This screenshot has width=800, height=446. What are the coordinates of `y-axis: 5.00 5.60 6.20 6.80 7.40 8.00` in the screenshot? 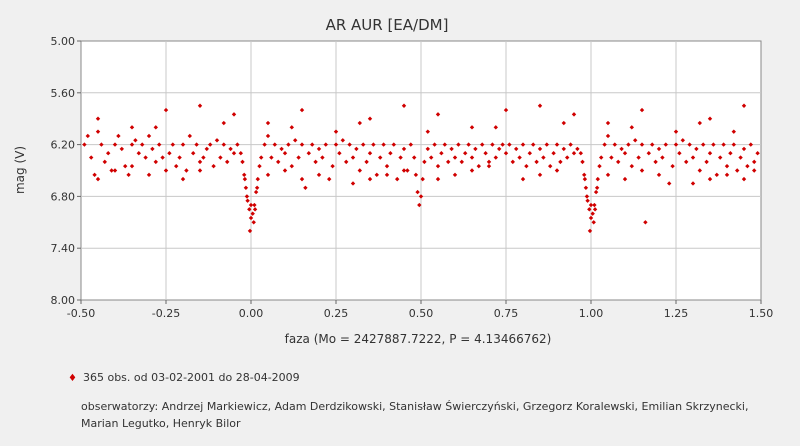 It's located at (66, 171).